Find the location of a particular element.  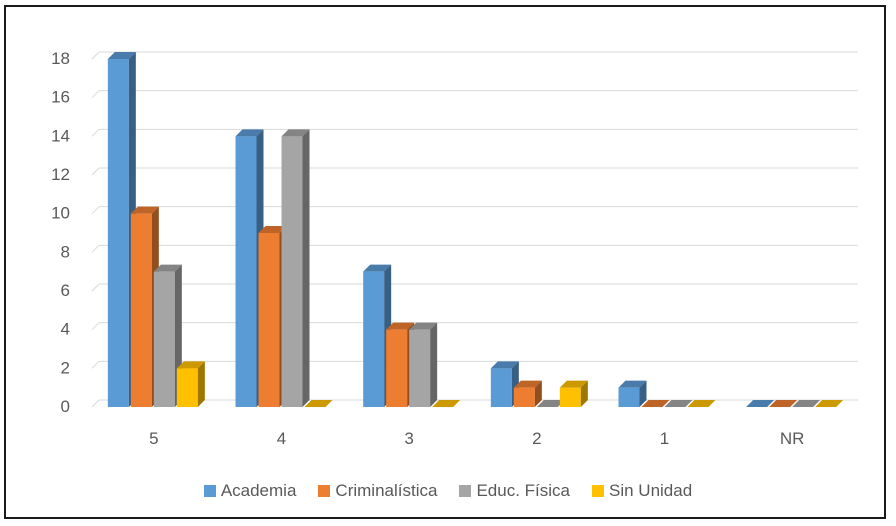

x-category-label: 1 is located at coordinates (664, 438).